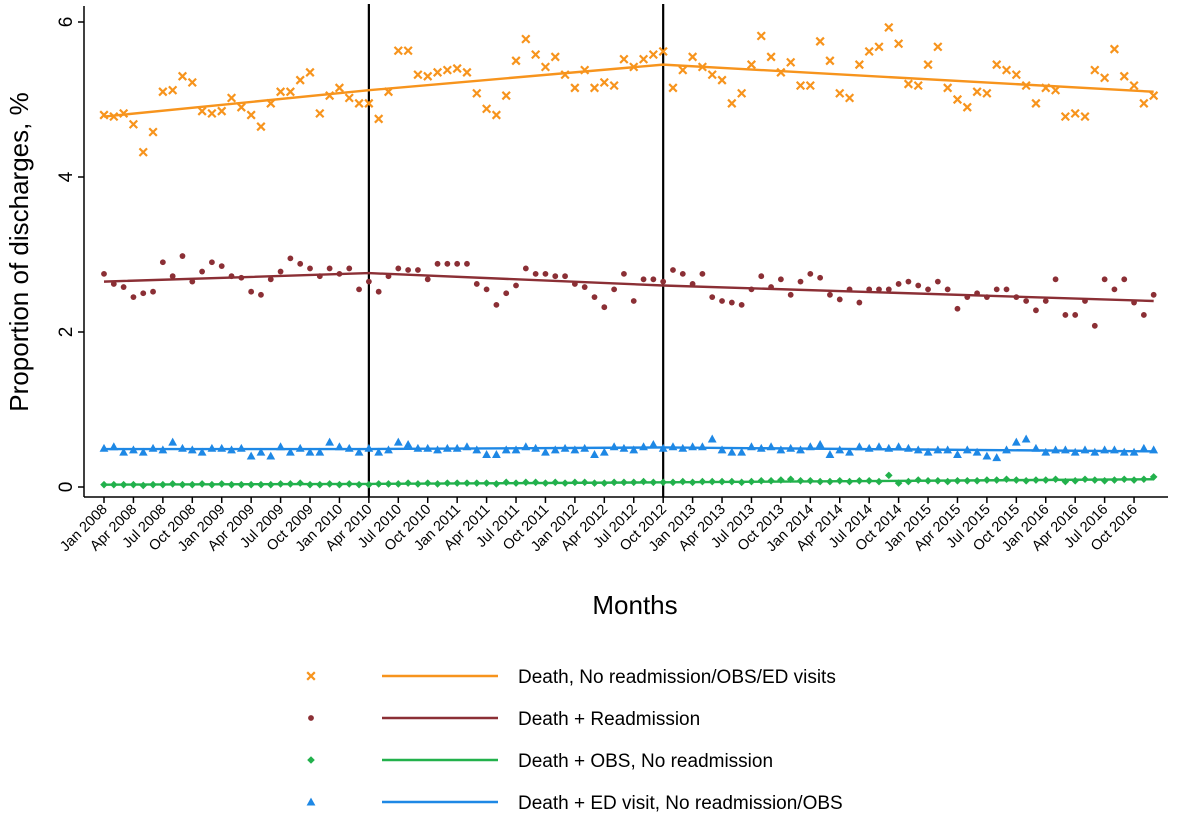 The image size is (1184, 821). I want to click on legend-label: Death + Readmission, so click(609, 719).